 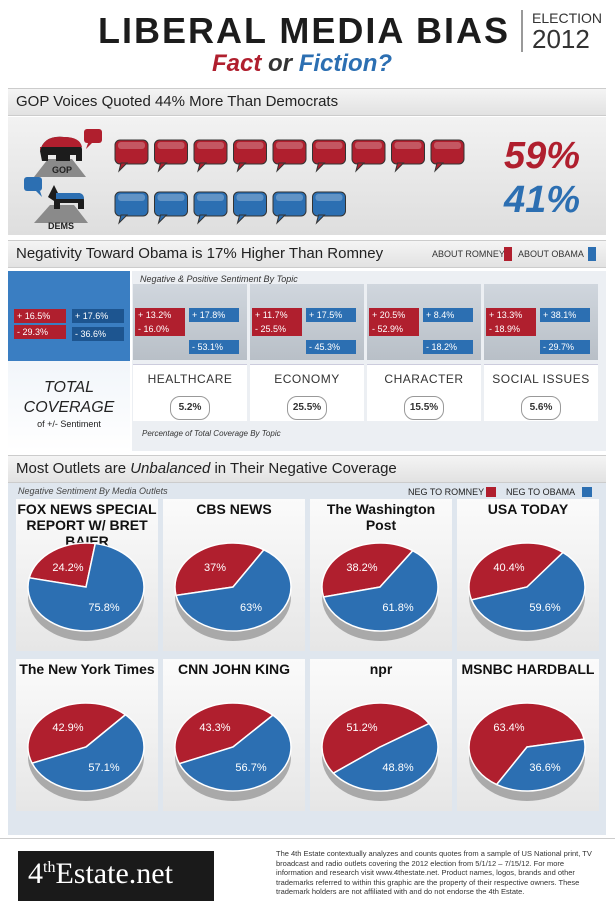 What do you see at coordinates (230, 208) in the screenshot?
I see `dems-bubble-row` at bounding box center [230, 208].